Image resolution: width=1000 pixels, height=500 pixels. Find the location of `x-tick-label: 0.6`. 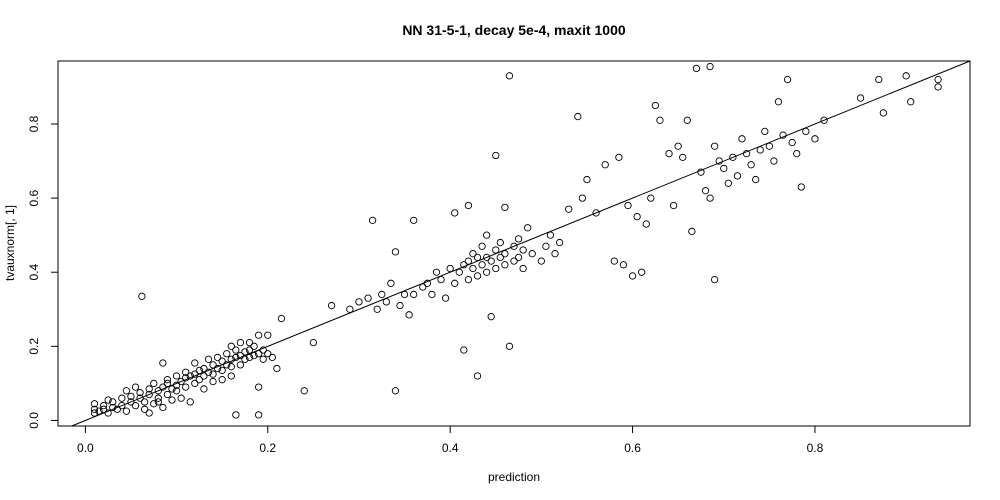

x-tick-label: 0.6 is located at coordinates (632, 448).